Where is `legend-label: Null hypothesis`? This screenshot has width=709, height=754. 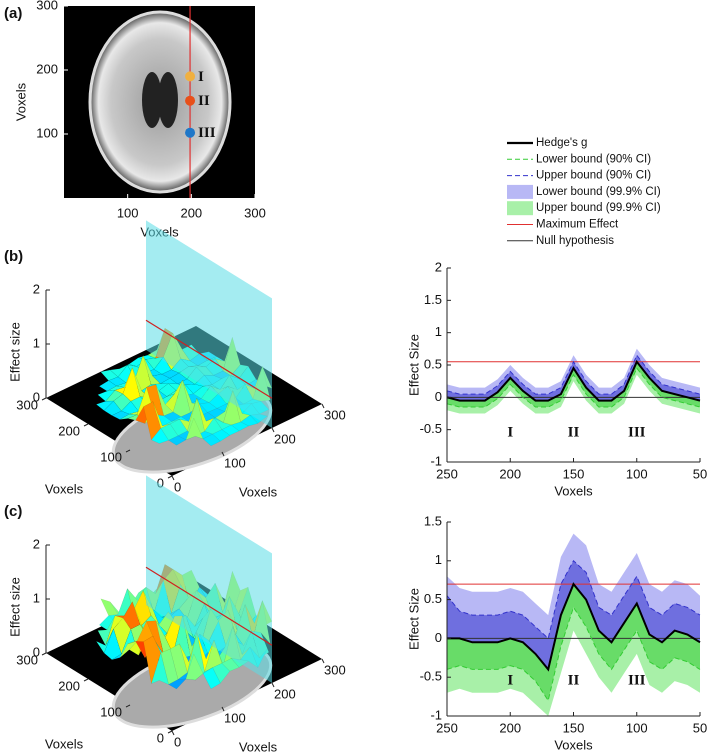
legend-label: Null hypothesis is located at coordinates (575, 241).